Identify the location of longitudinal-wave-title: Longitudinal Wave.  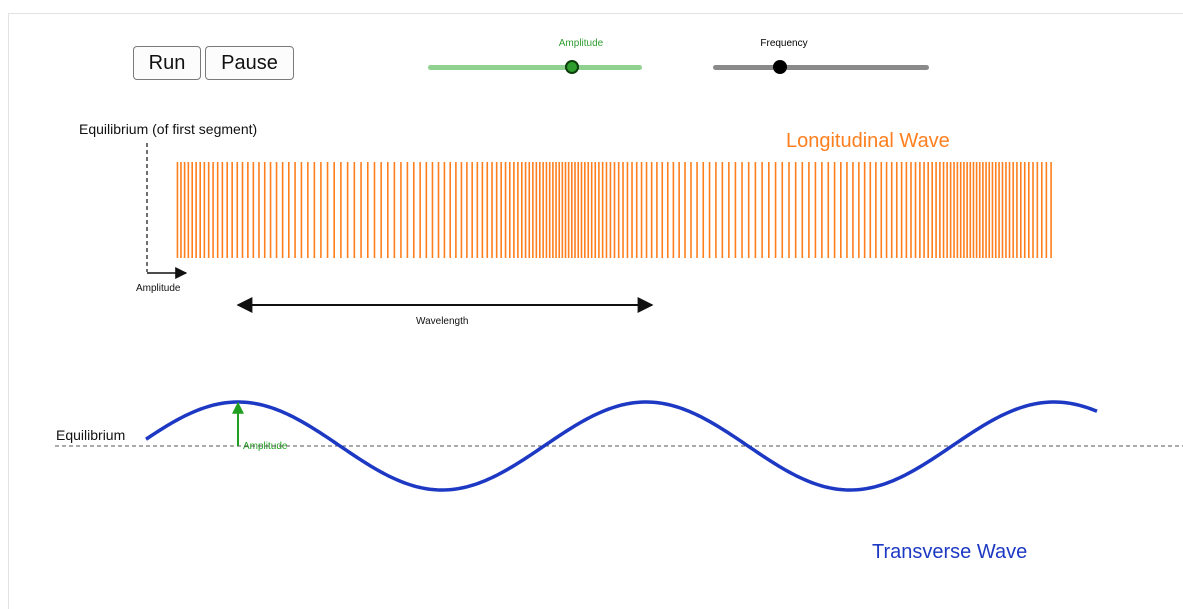
(868, 141).